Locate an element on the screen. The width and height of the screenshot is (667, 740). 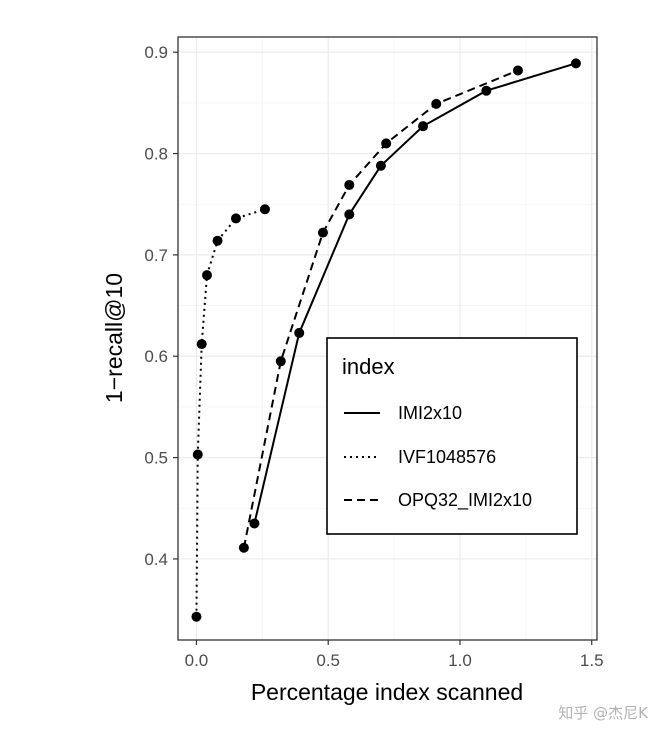
y-tick-label: 0.7 is located at coordinates (156, 255).